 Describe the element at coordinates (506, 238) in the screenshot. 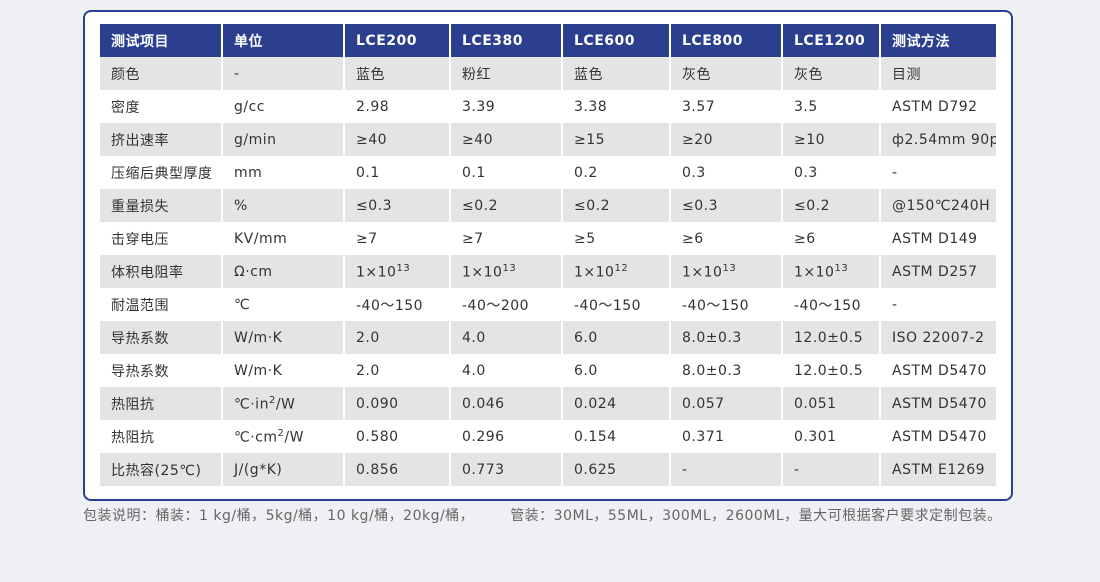

I see `table-cell: ≥7` at that location.